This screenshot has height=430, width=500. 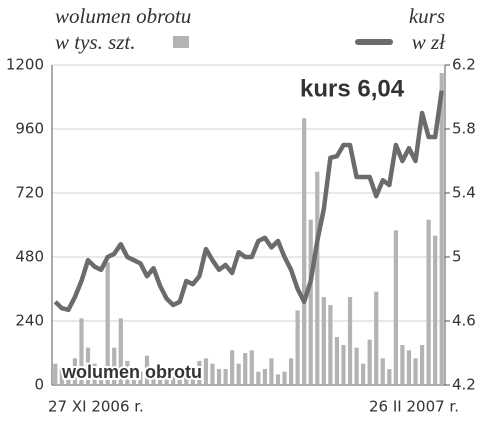 I want to click on legend-unit: w zł, so click(x=429, y=42).